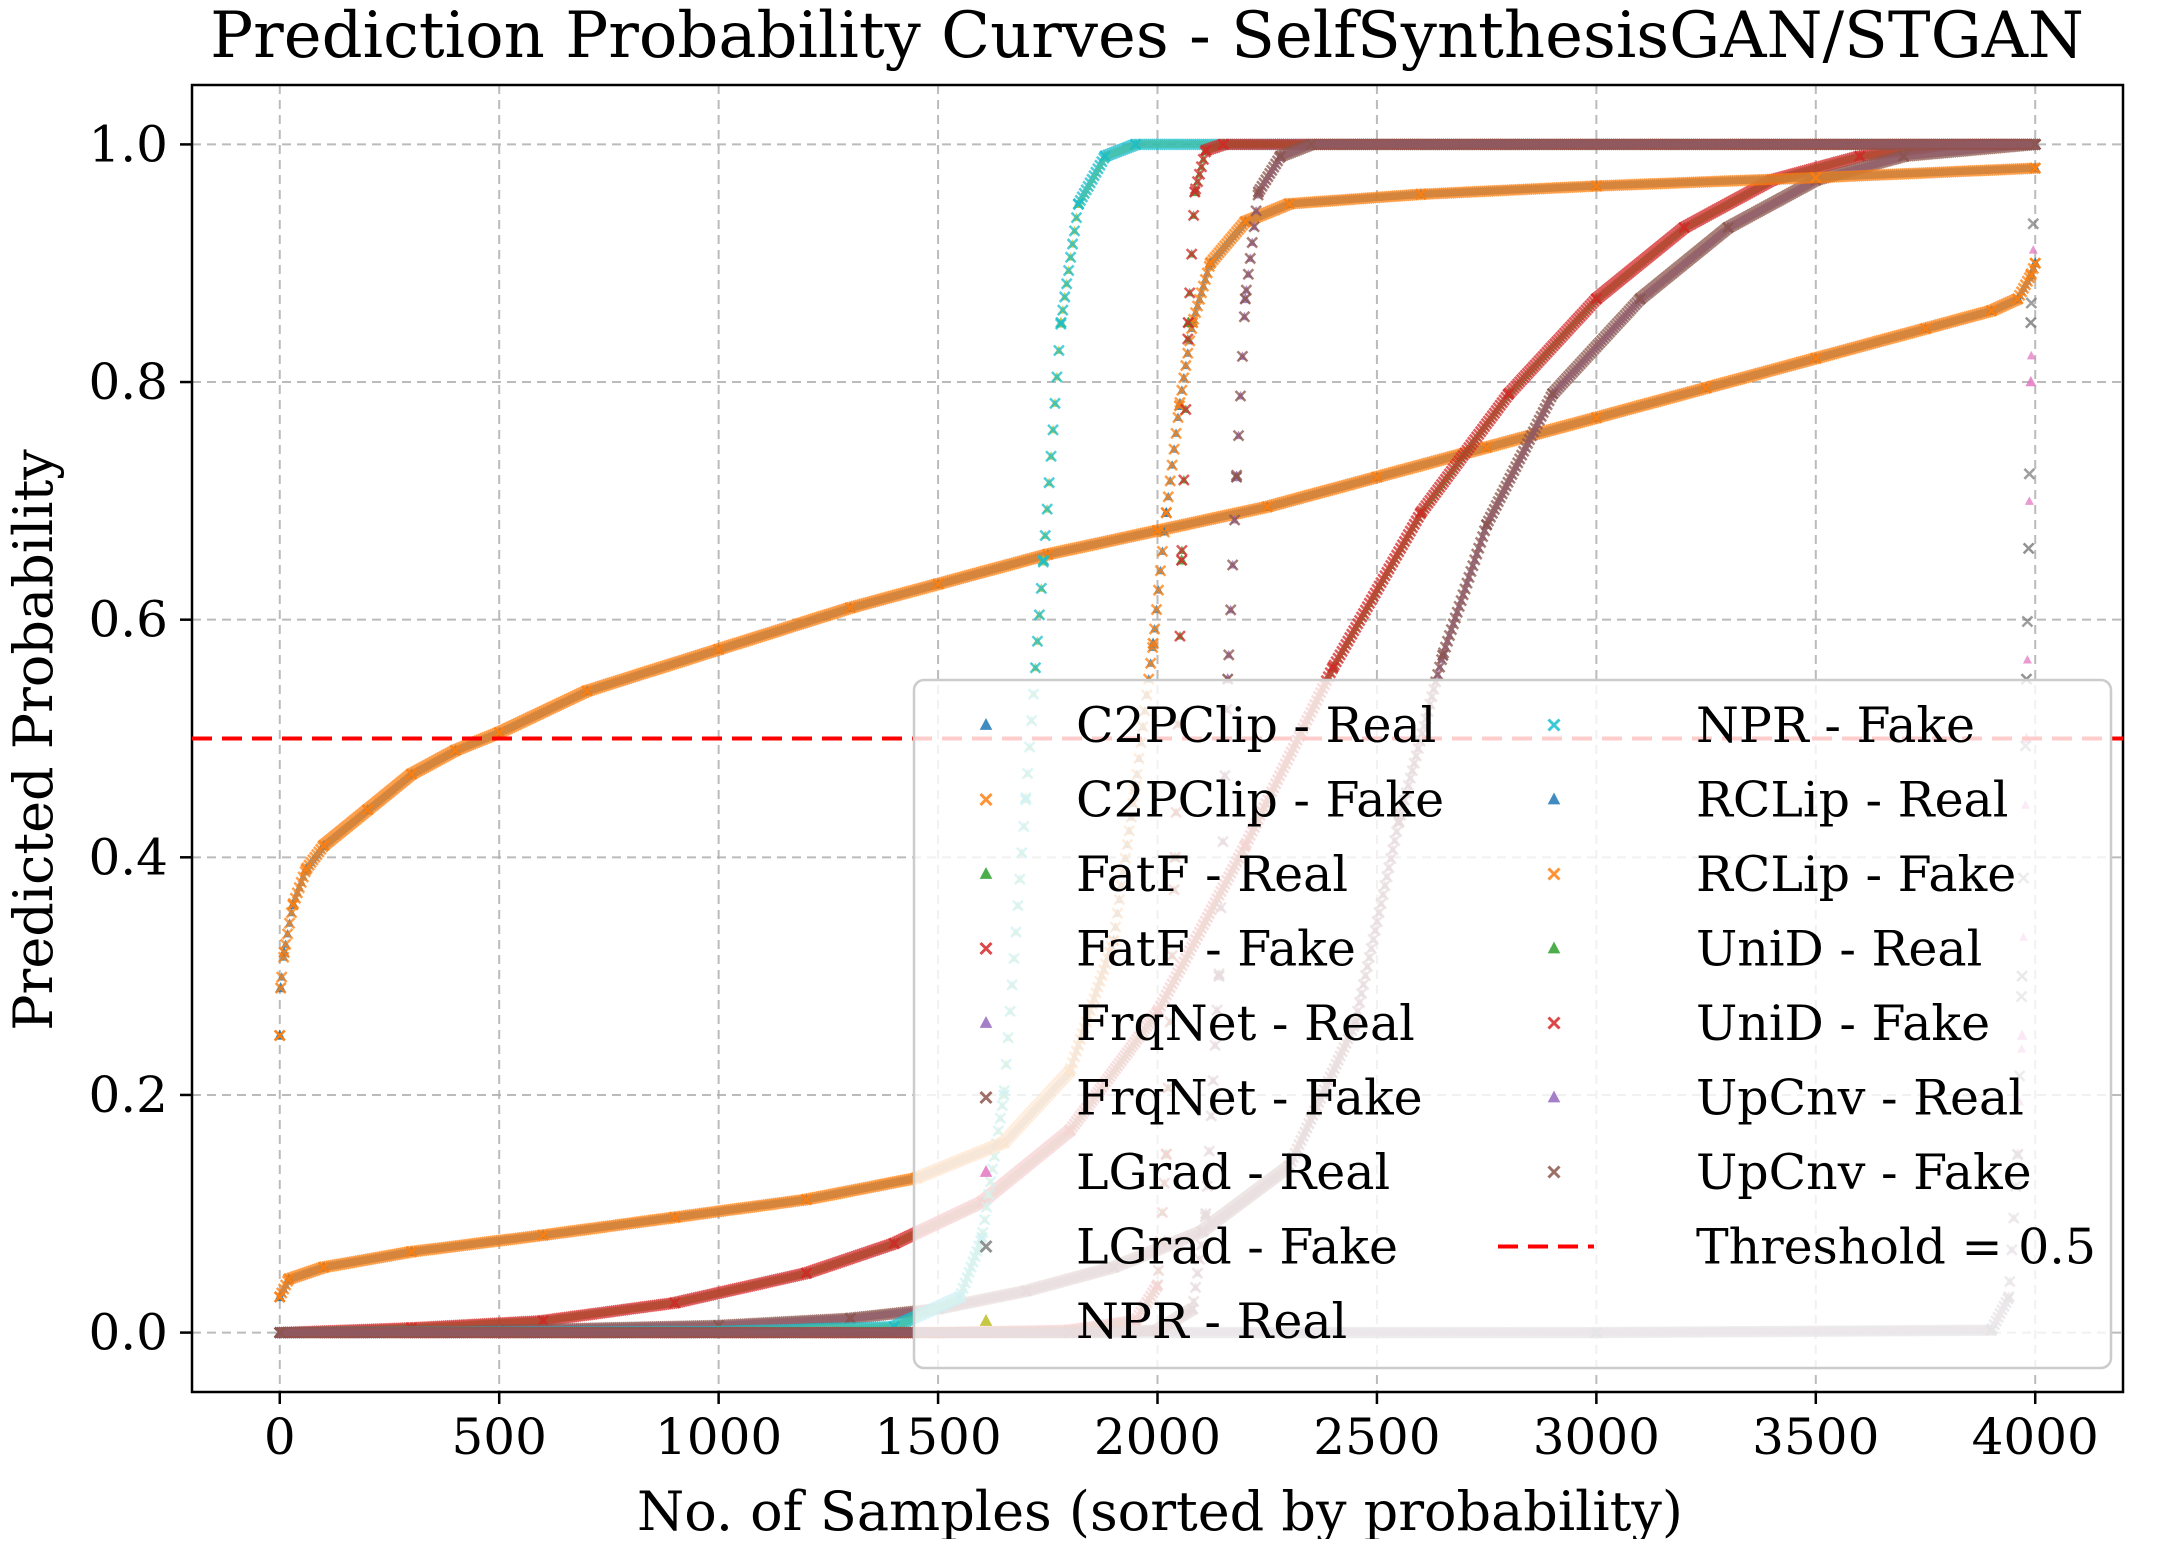 This screenshot has height=1544, width=2157. I want to click on legend-item: FrqNet - Fake, so click(1201, 1098).